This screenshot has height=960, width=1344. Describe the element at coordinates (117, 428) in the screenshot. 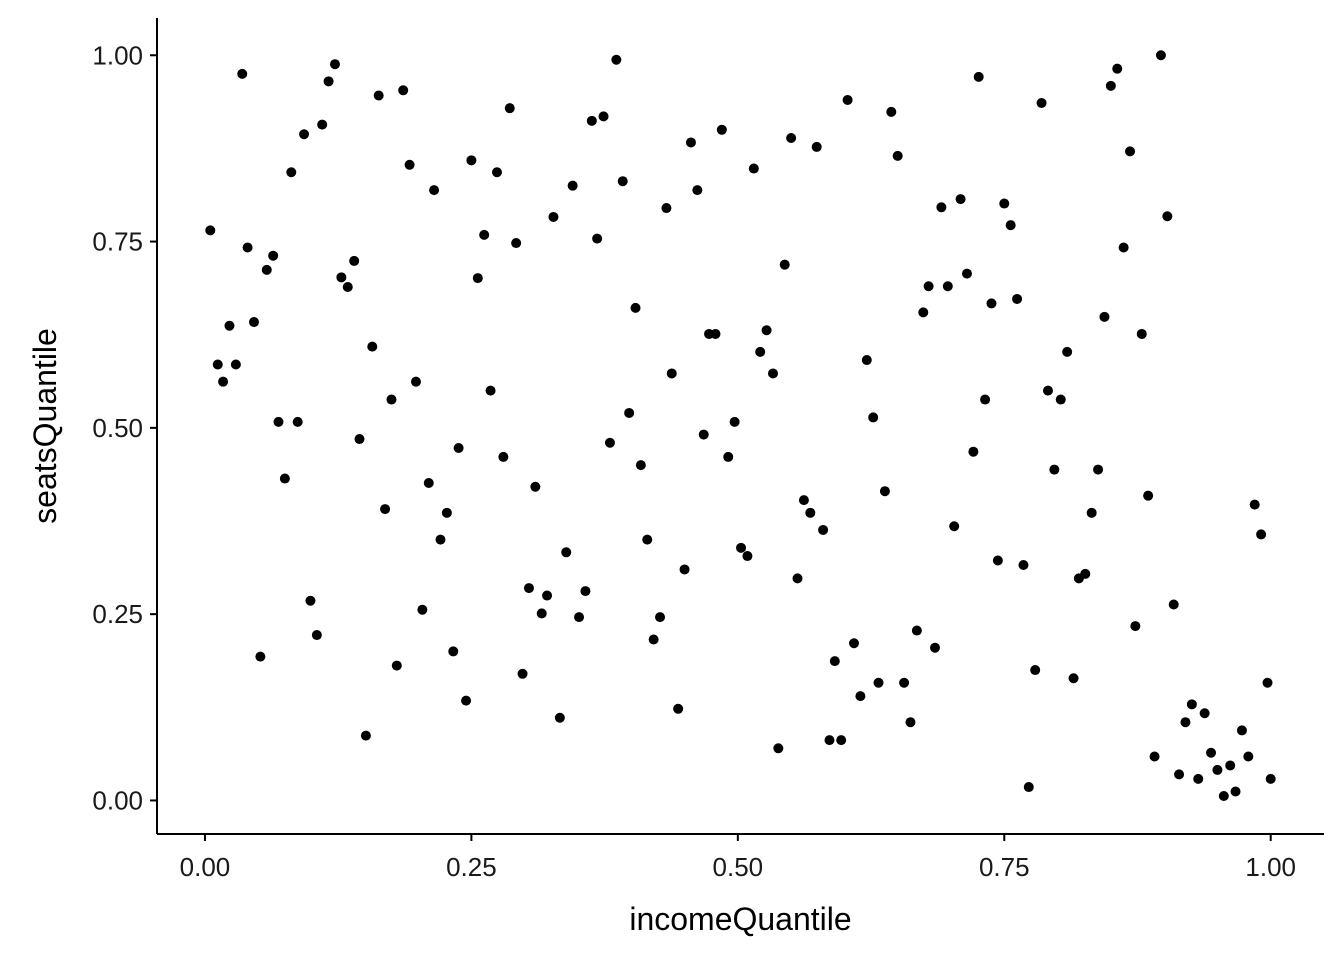

I see `y-tick-label: 0.50` at that location.